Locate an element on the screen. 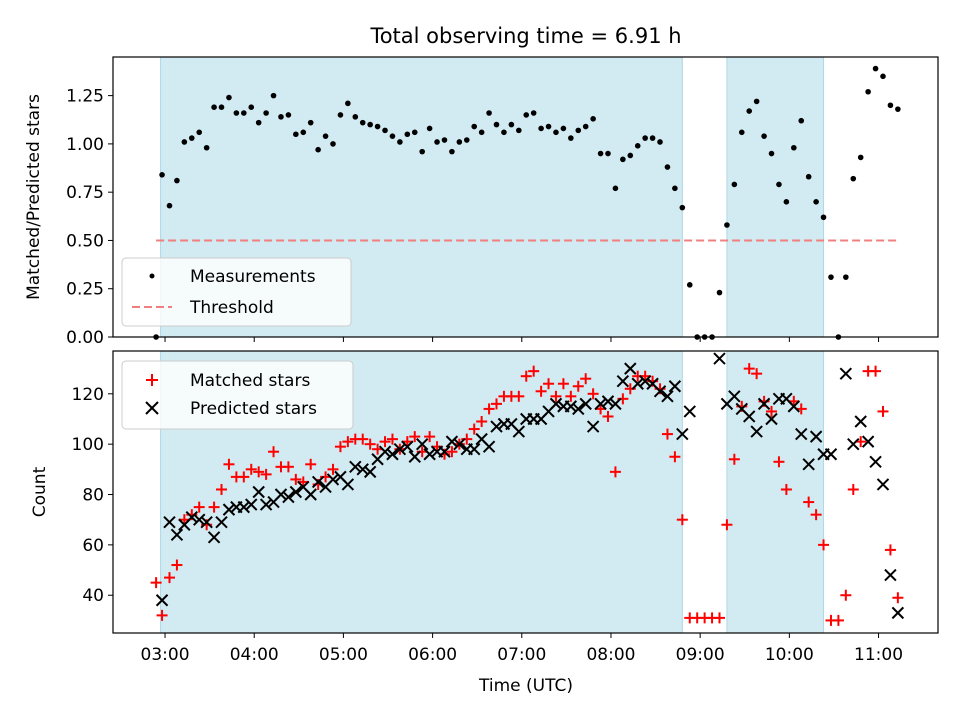 The height and width of the screenshot is (724, 960). legend-predicted-label: Predicted stars is located at coordinates (253, 409).